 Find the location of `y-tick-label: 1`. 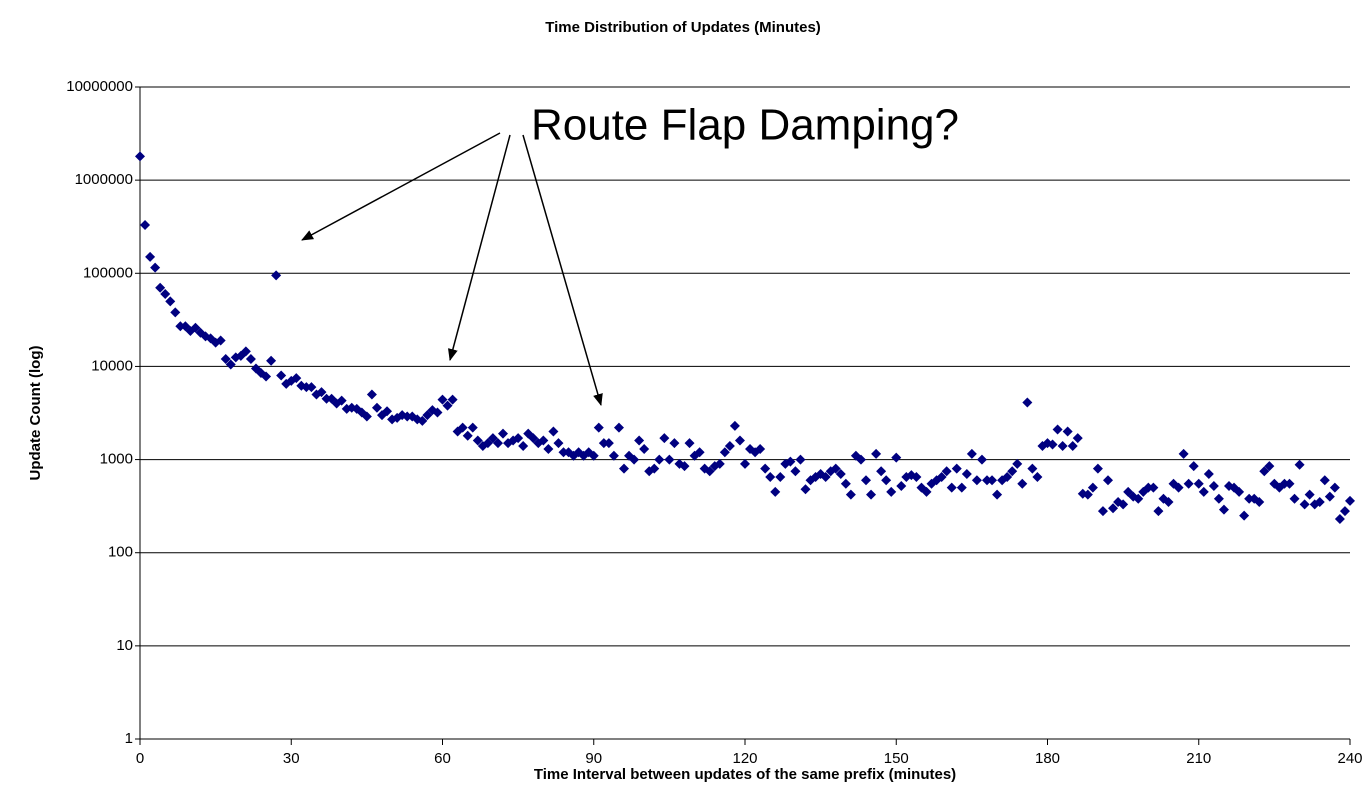

y-tick-label: 1 is located at coordinates (129, 738).